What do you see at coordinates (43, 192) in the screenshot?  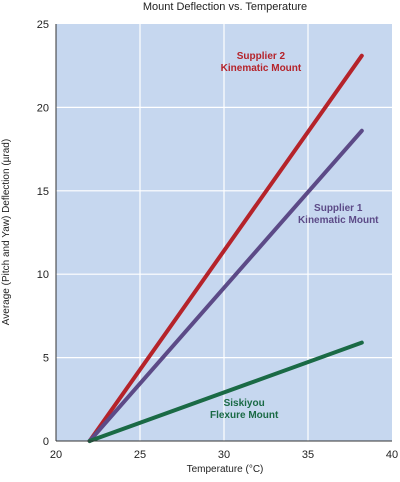 I see `y-tick-label: 15` at bounding box center [43, 192].